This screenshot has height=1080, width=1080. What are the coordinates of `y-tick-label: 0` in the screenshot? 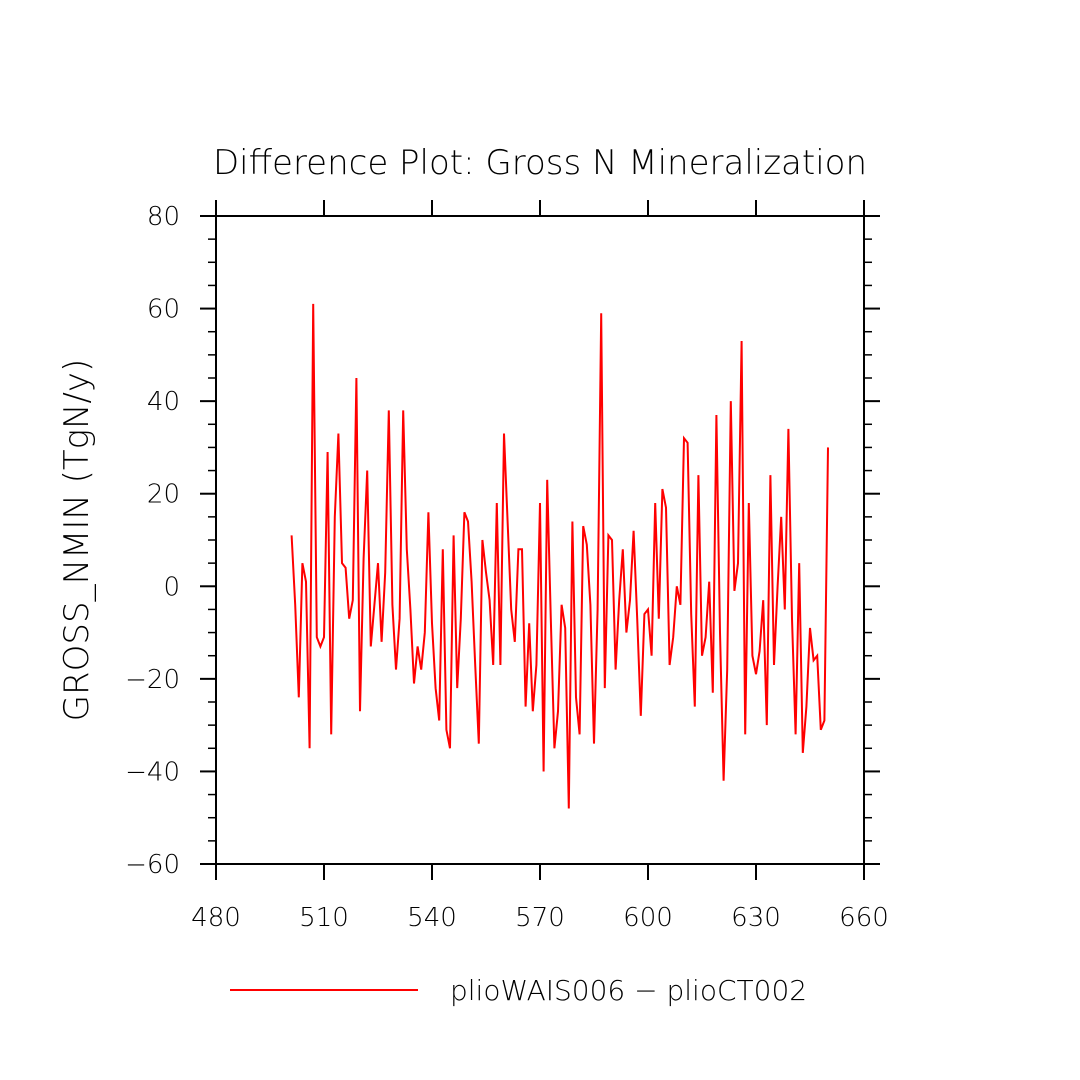 It's located at (171, 587).